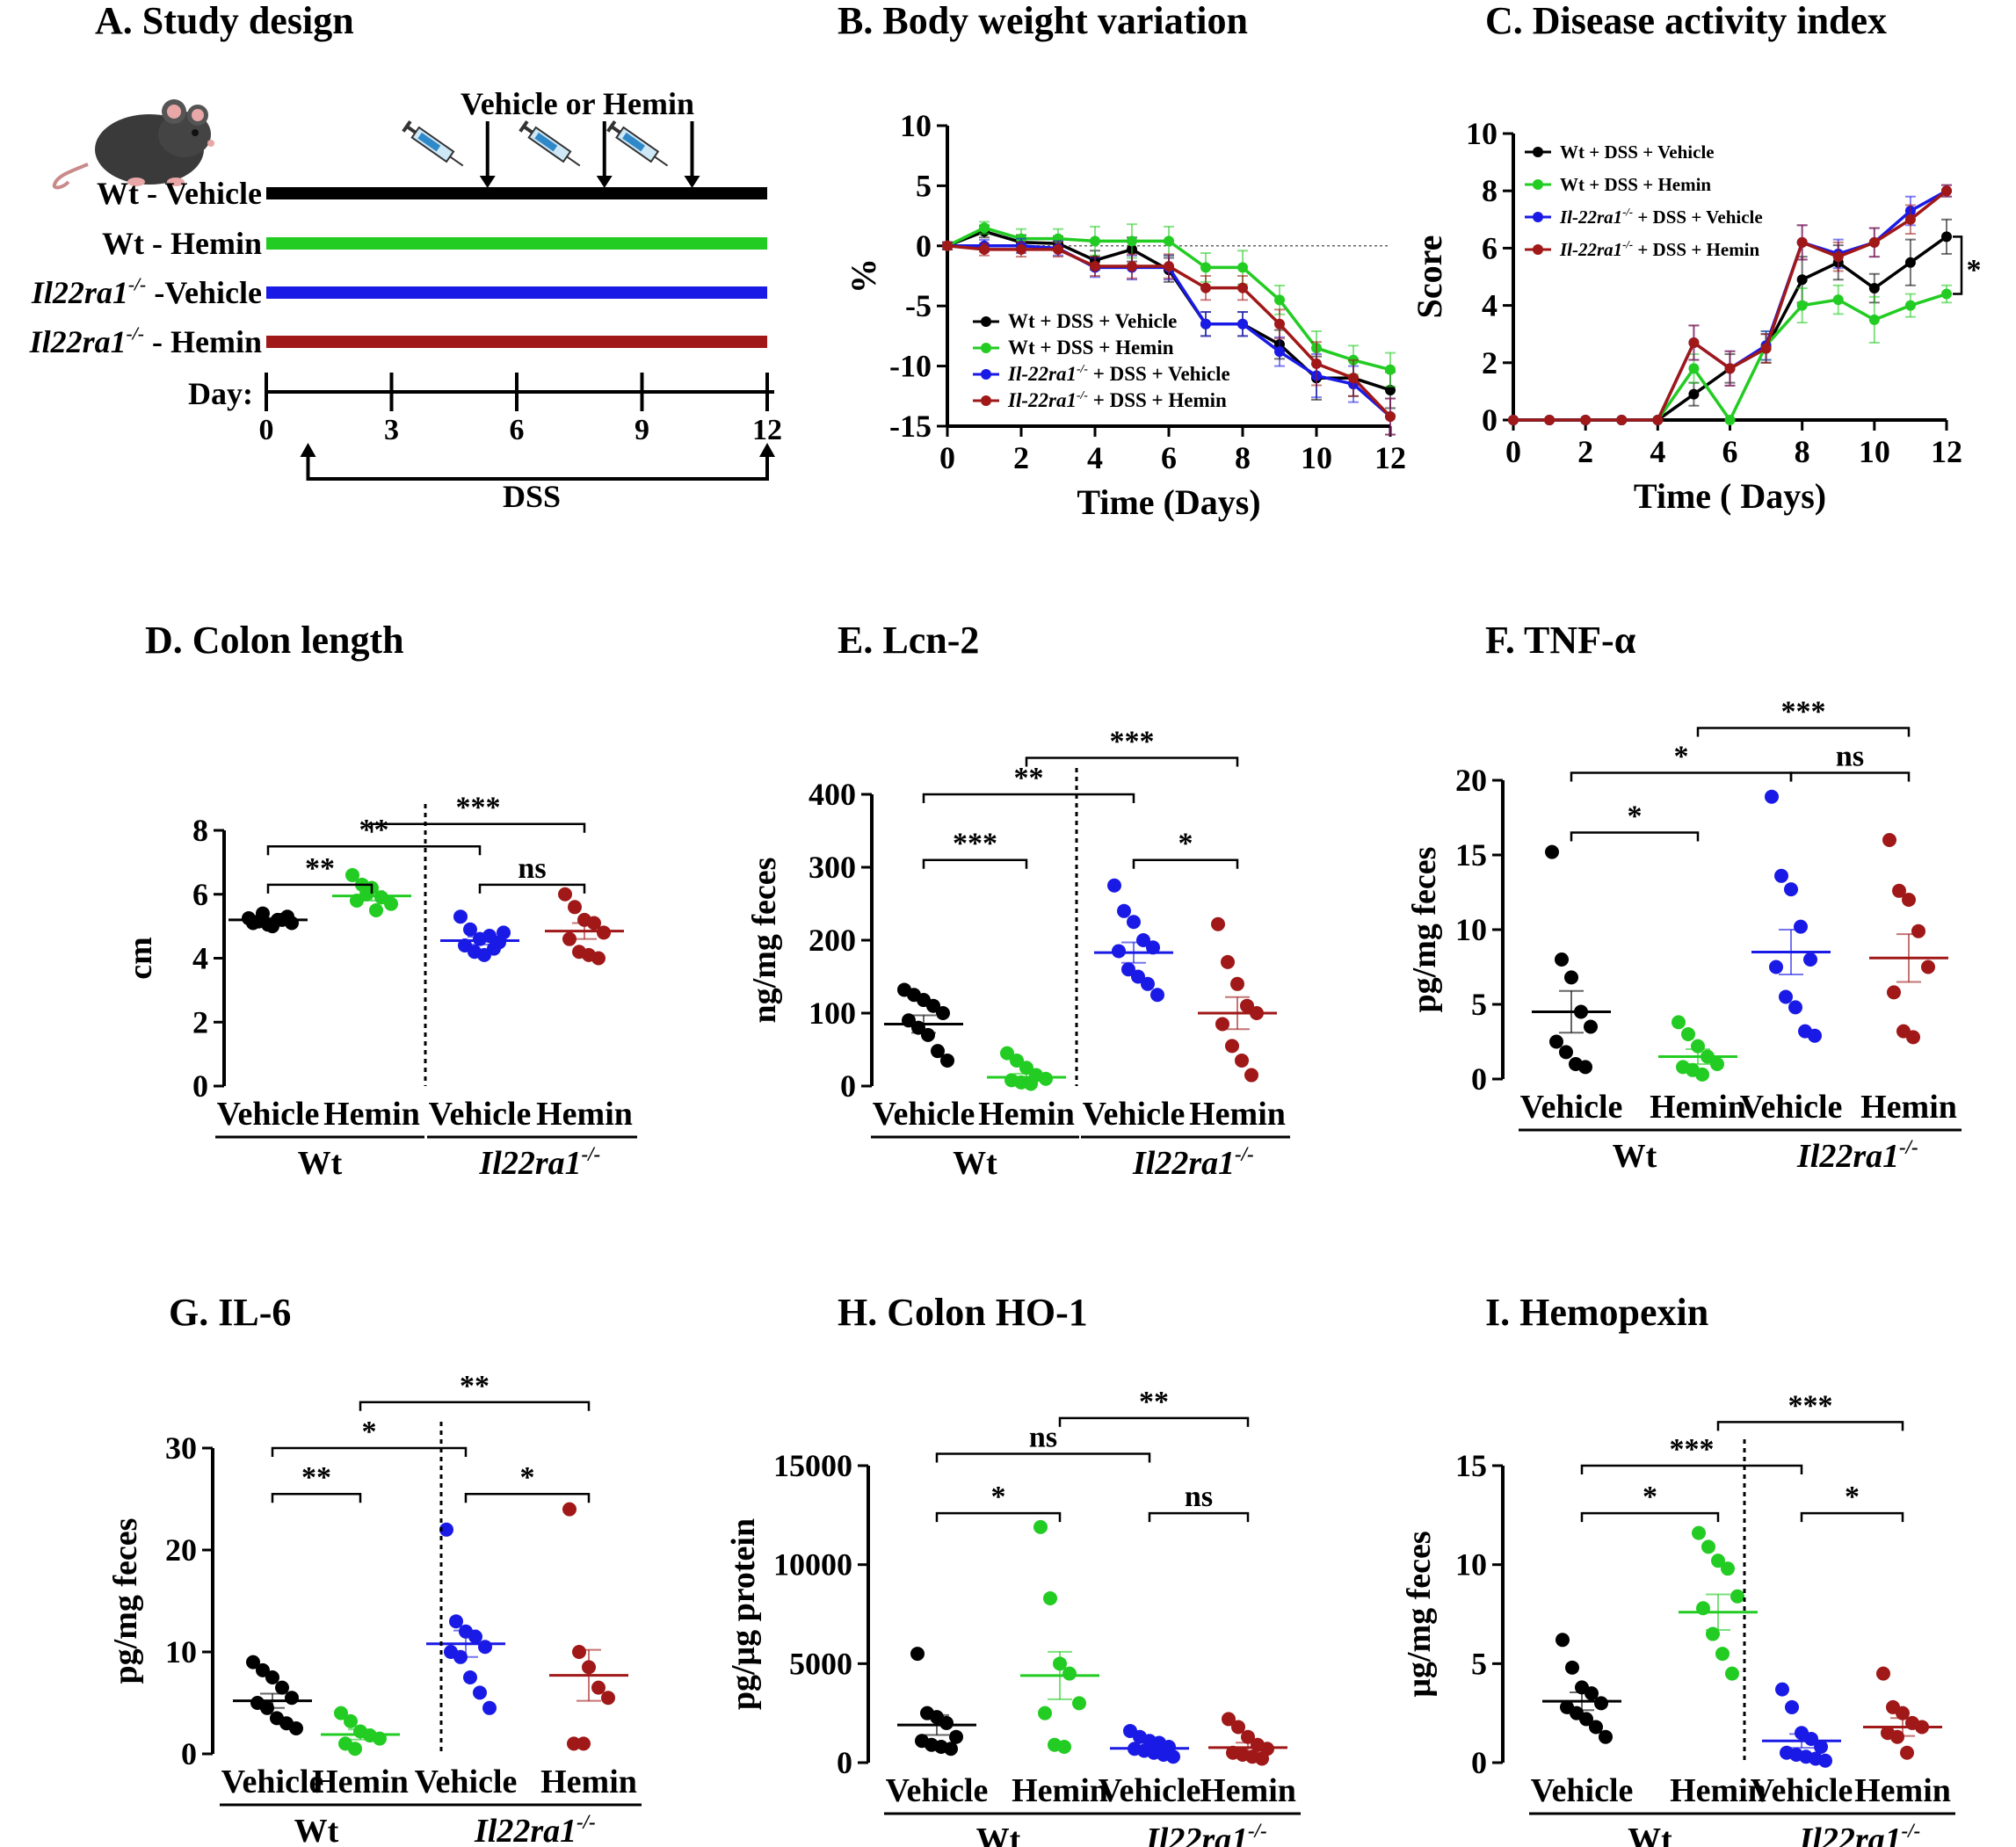 This screenshot has width=2016, height=1847. I want to click on y-axis-label: %, so click(863, 276).